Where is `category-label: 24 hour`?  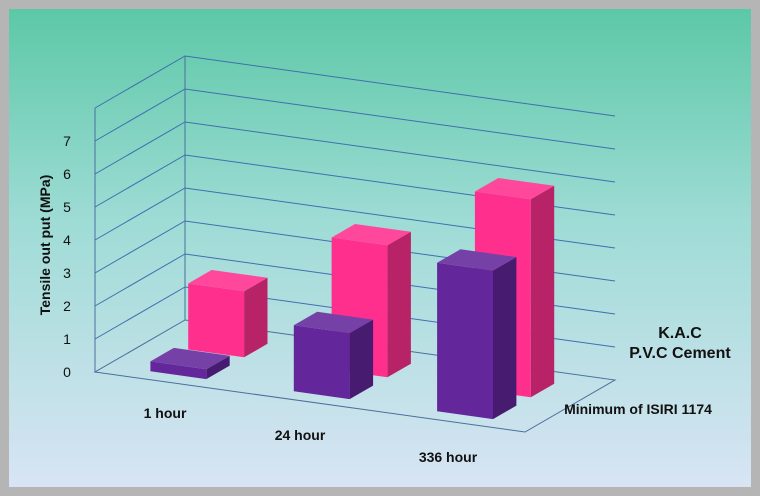 category-label: 24 hour is located at coordinates (300, 435).